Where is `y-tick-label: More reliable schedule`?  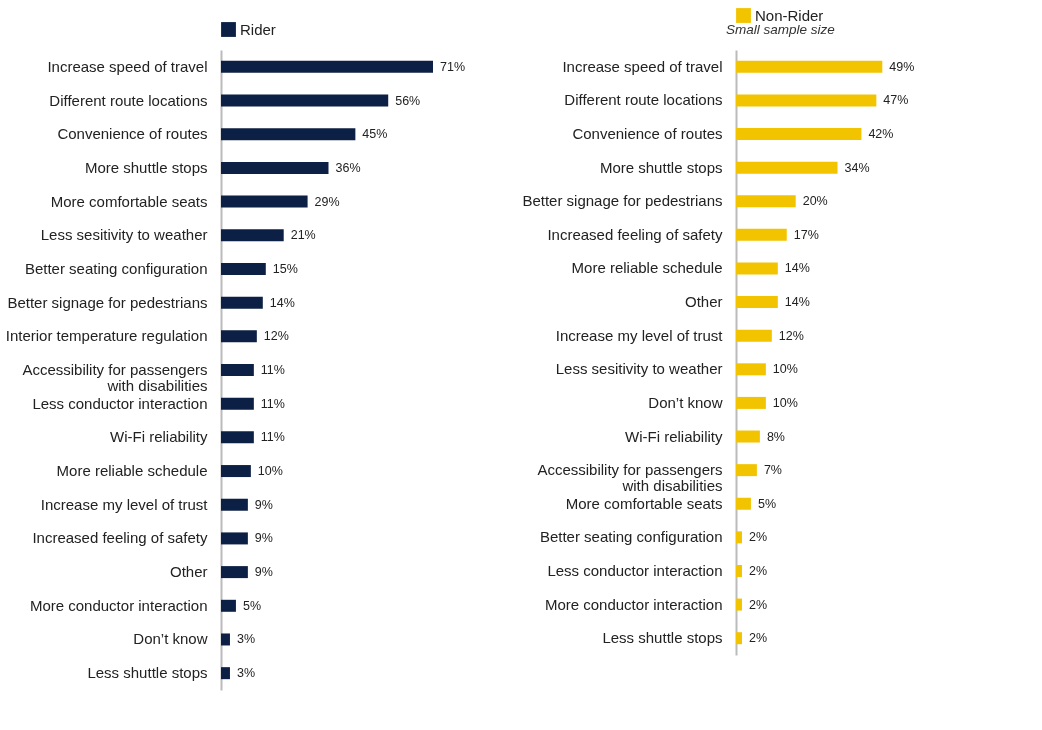 y-tick-label: More reliable schedule is located at coordinates (647, 268).